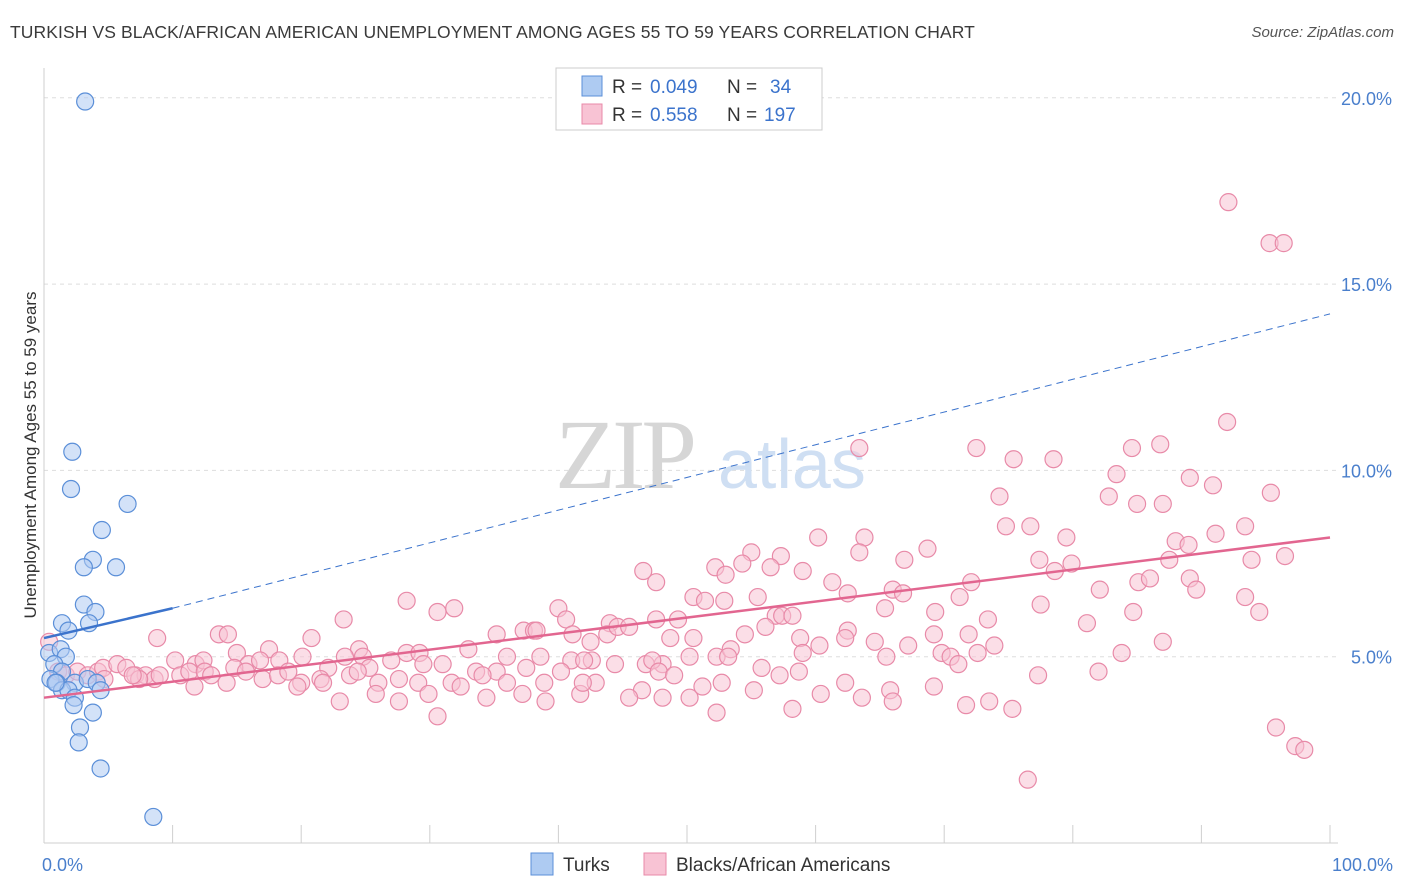 The width and height of the screenshot is (1406, 892). What do you see at coordinates (1322, 32) in the screenshot?
I see `source-label: Source: ZipAtlas.com` at bounding box center [1322, 32].